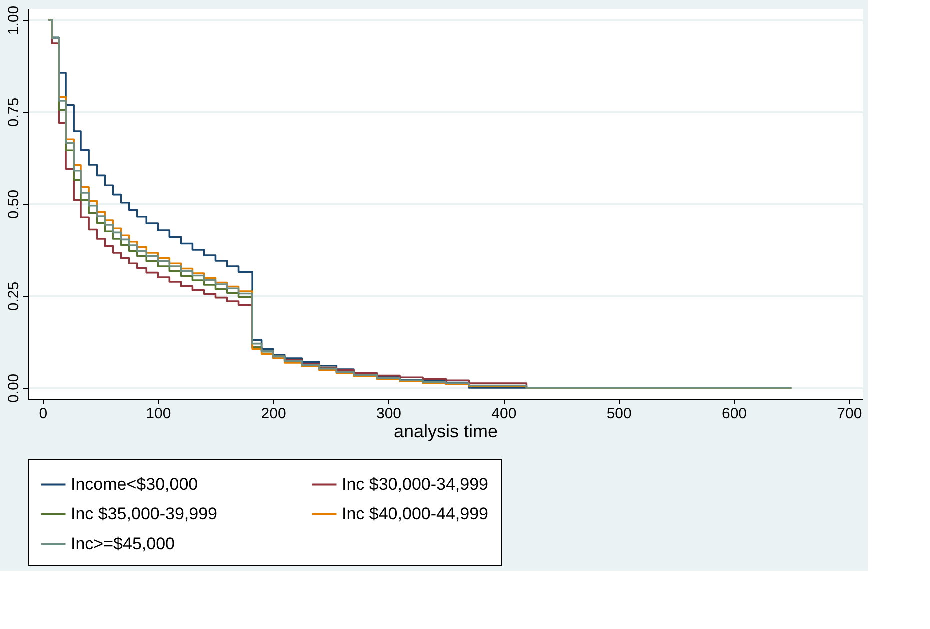  I want to click on x-axis-title: analysis time, so click(446, 432).